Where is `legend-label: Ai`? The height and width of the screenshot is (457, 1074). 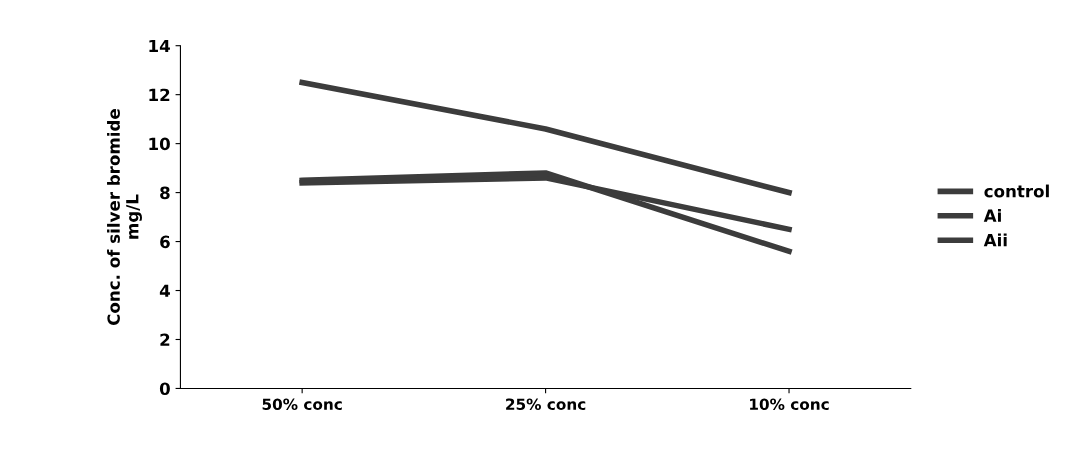
legend-label: Ai is located at coordinates (992, 215).